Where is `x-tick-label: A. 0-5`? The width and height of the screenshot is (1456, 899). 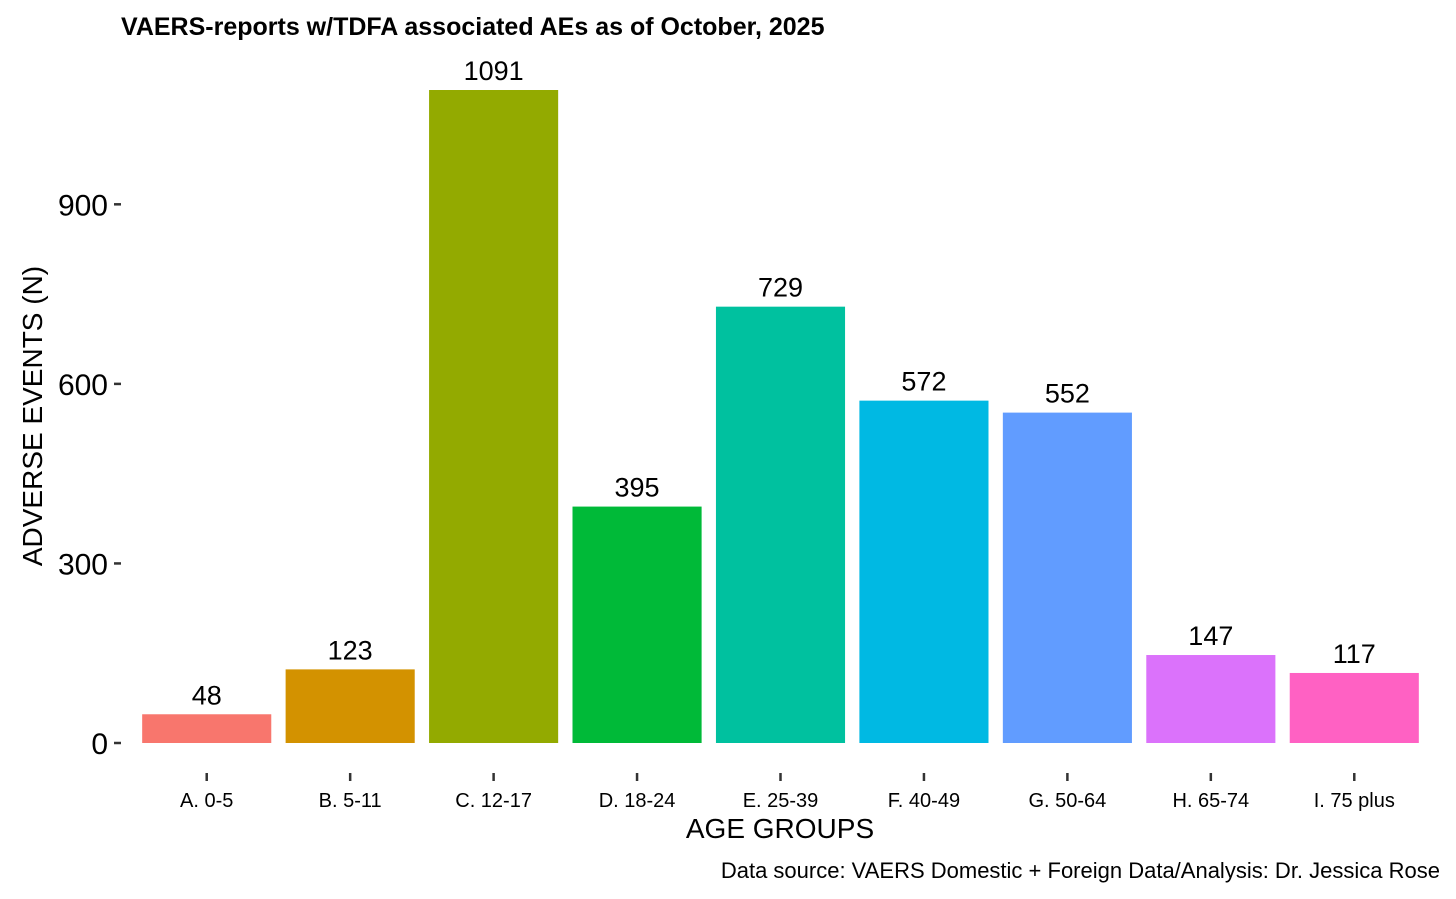
x-tick-label: A. 0-5 is located at coordinates (206, 801).